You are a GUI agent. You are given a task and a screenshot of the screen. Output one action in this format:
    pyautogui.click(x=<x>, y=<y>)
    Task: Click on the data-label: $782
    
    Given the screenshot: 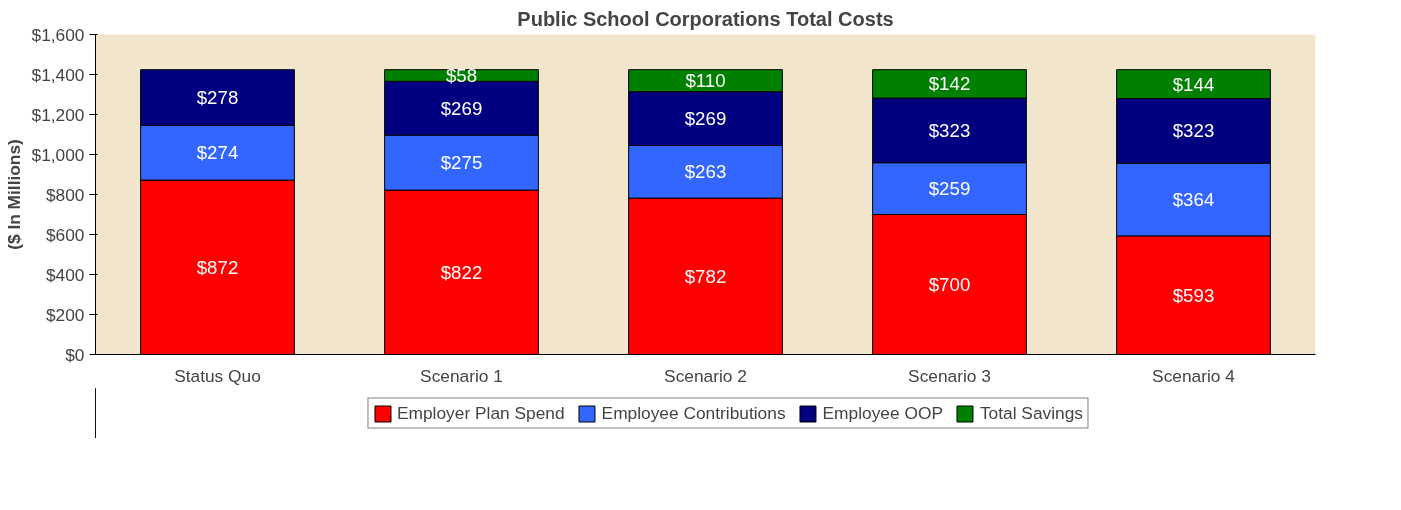 What is the action you would take?
    pyautogui.click(x=705, y=276)
    